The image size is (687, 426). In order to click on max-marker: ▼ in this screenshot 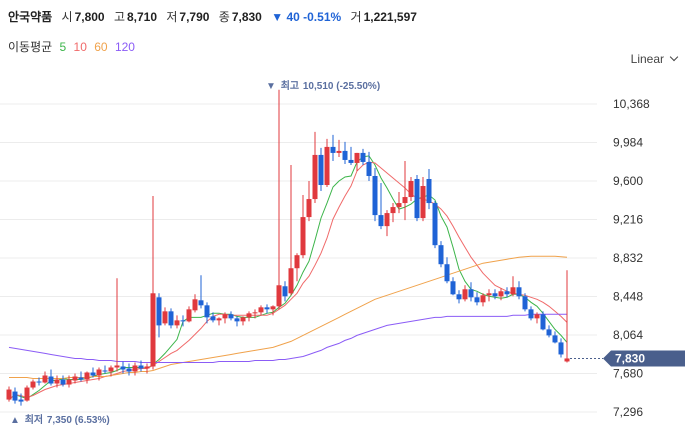, I will do `click(271, 86)`.